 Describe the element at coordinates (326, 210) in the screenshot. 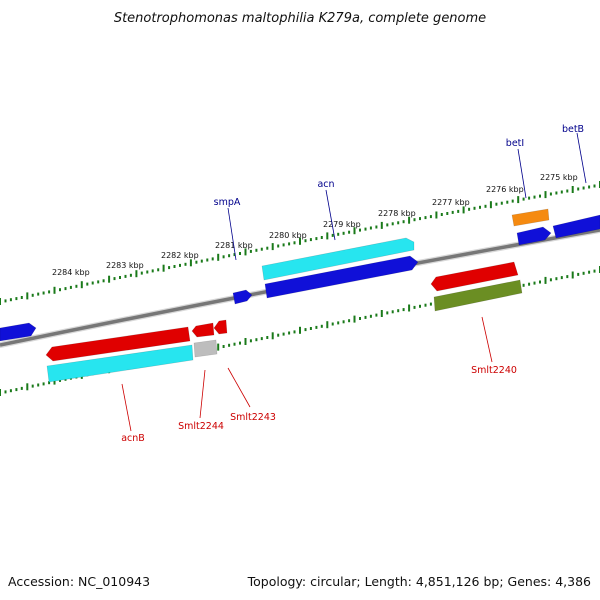

I see `gene-label-acn: acn` at that location.